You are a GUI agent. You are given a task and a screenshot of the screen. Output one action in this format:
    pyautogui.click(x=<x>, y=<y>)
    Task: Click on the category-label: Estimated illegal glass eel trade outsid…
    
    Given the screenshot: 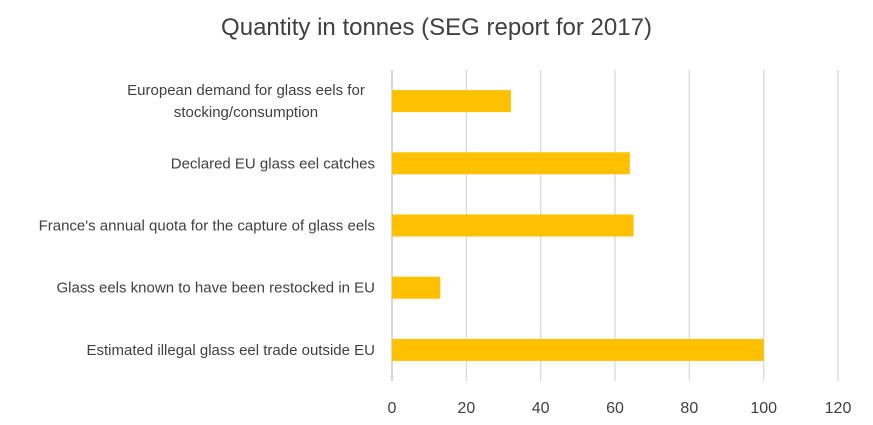 What is the action you would take?
    pyautogui.click(x=231, y=350)
    